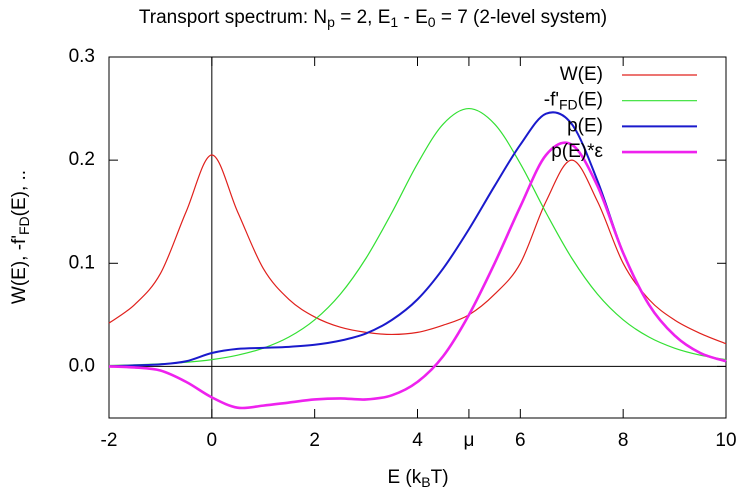 Image resolution: width=747 pixels, height=499 pixels. I want to click on x-tick-label: 10, so click(725, 440).